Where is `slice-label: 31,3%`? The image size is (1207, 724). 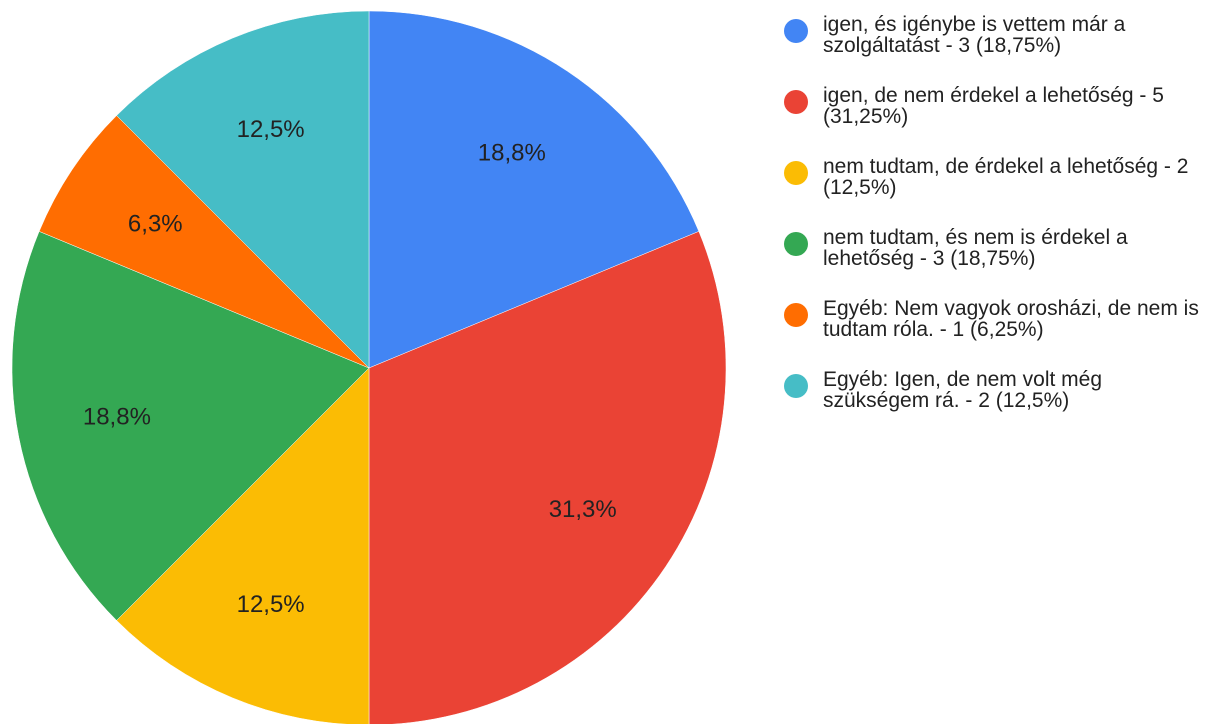
slice-label: 31,3% is located at coordinates (583, 509).